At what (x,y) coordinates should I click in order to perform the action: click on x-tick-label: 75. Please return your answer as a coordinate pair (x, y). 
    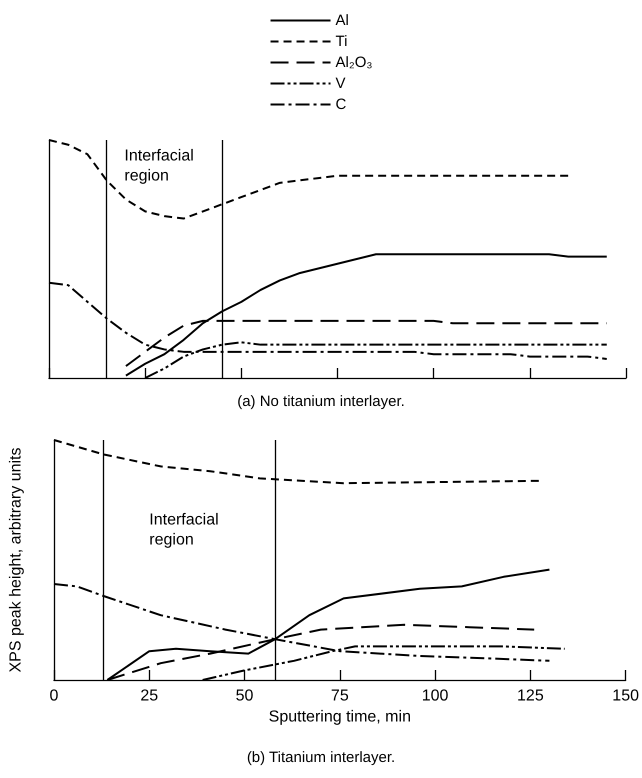
    Looking at the image, I should click on (339, 696).